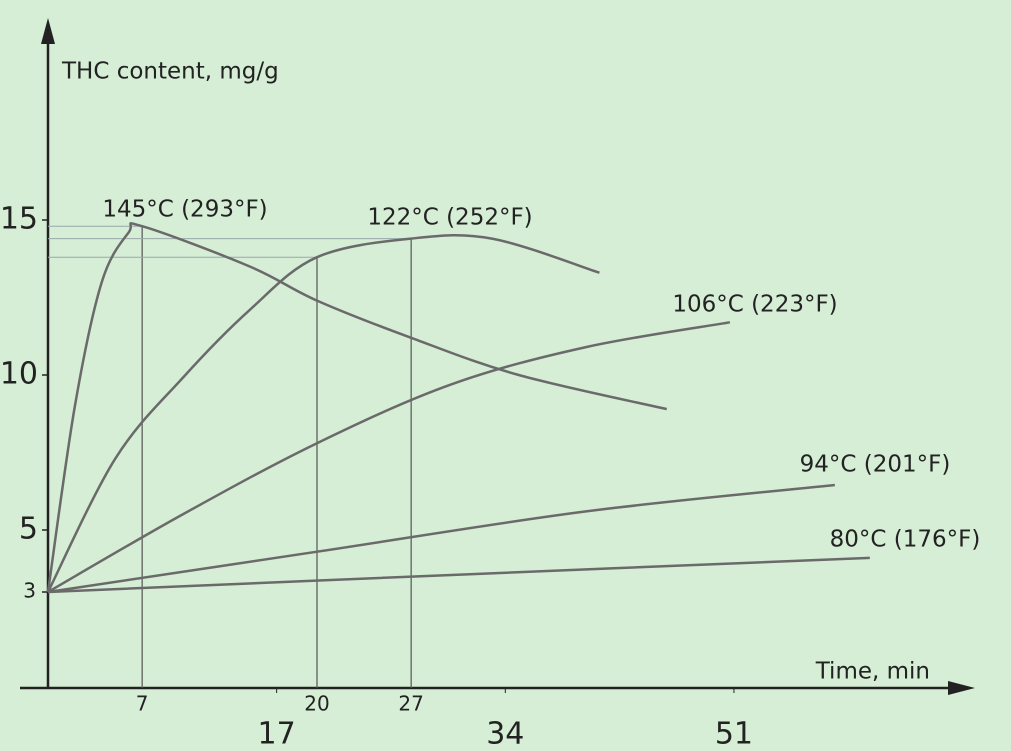 Image resolution: width=1011 pixels, height=751 pixels. Describe the element at coordinates (905, 540) in the screenshot. I see `series-label: 80°C (176°F)` at that location.